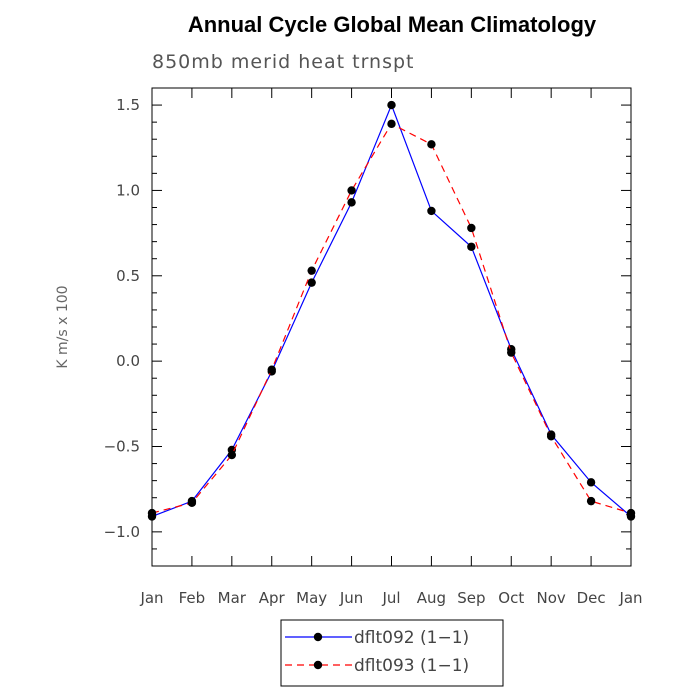 The height and width of the screenshot is (700, 700). What do you see at coordinates (122, 532) in the screenshot?
I see `y-tick-label: −1.0` at bounding box center [122, 532].